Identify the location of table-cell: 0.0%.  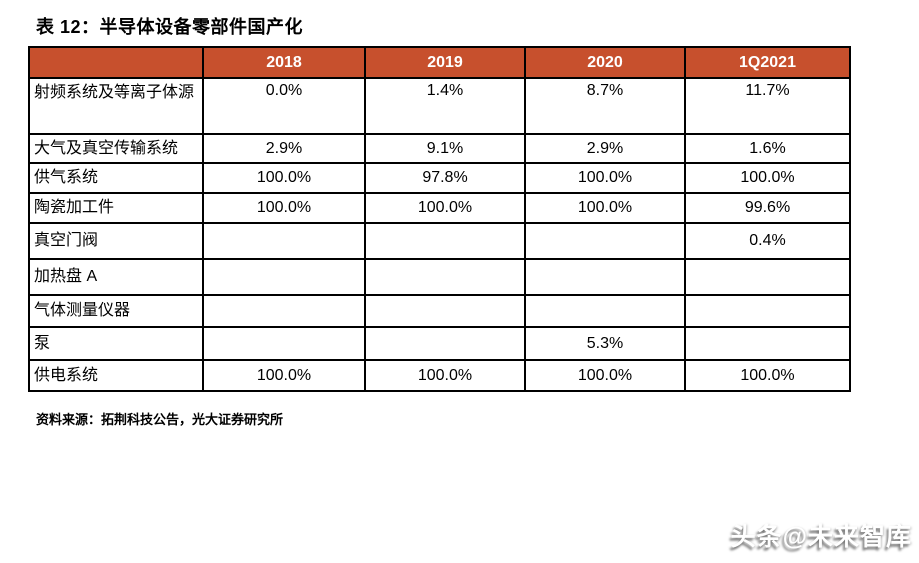
(284, 106).